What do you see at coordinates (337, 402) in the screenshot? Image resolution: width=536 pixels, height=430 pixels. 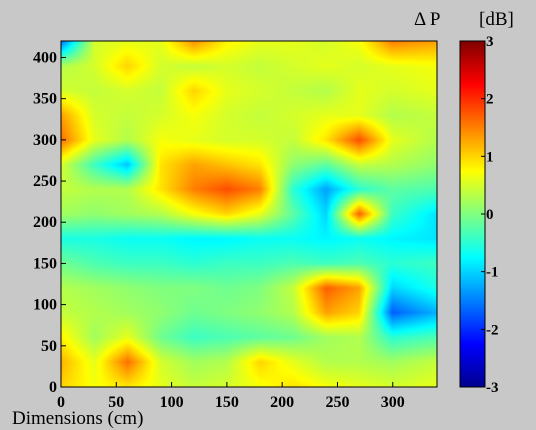 I see `x-tick-label: 250` at bounding box center [337, 402].